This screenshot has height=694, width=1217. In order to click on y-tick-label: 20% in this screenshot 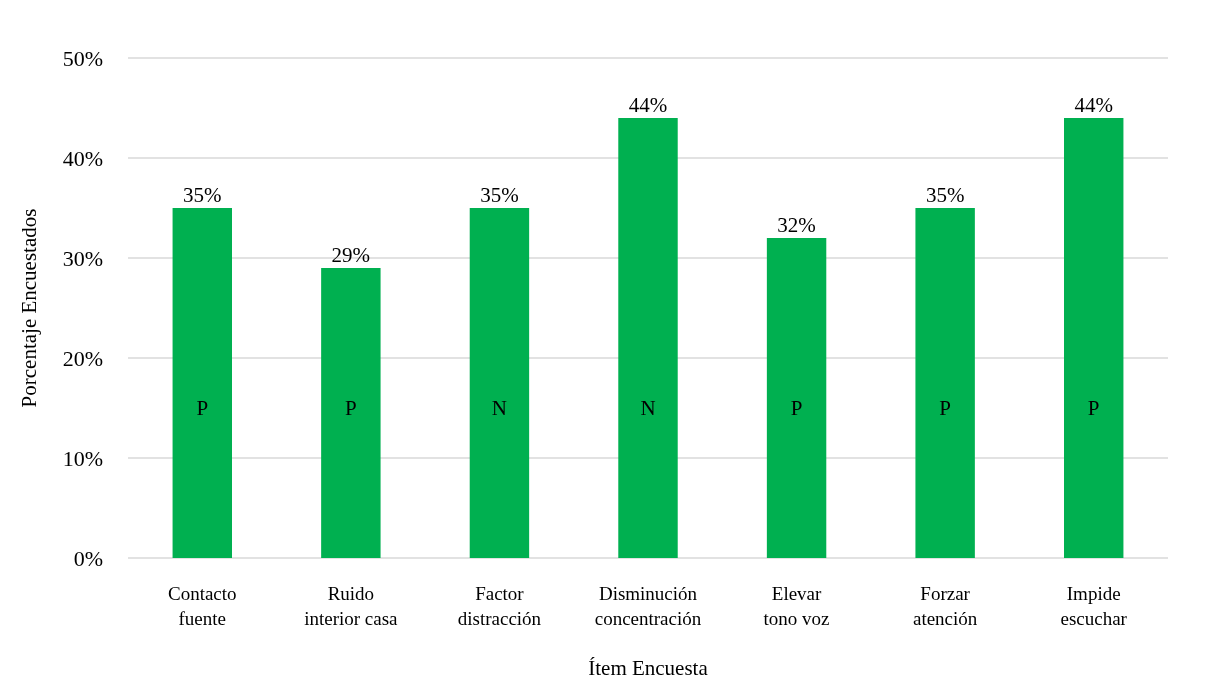, I will do `click(82, 358)`.